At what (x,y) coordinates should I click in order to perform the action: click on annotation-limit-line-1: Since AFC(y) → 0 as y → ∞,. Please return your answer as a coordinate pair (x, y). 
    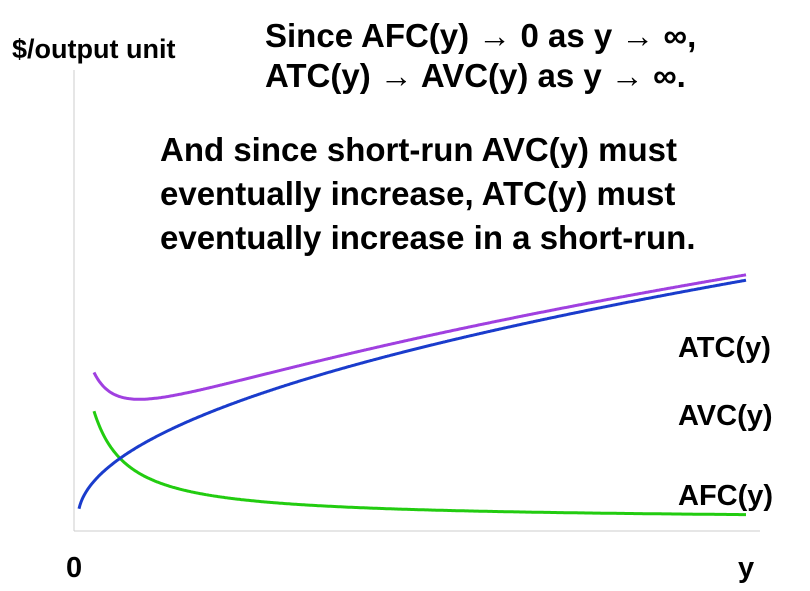
    Looking at the image, I should click on (481, 35).